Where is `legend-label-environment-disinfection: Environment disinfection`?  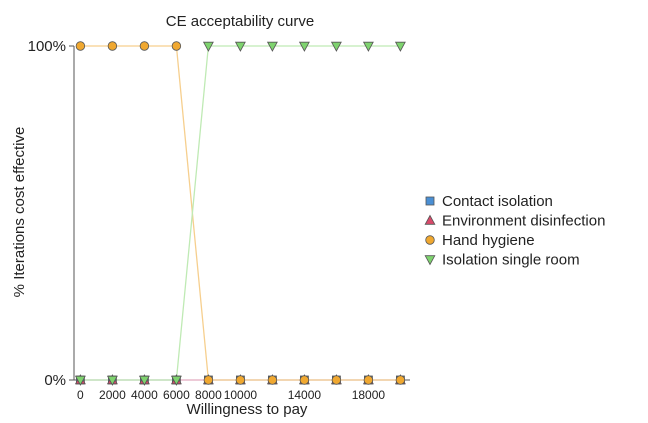
legend-label-environment-disinfection: Environment disinfection is located at coordinates (523, 221).